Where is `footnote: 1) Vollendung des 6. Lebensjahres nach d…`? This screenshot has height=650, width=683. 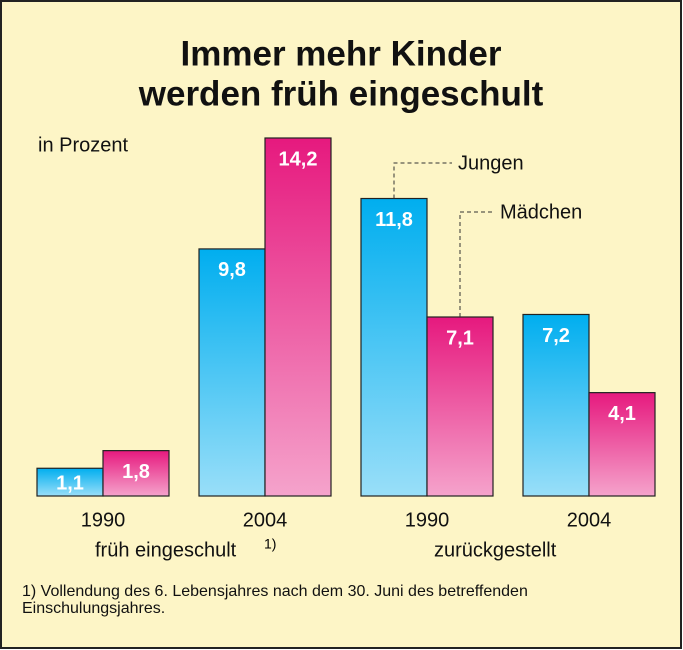 footnote: 1) Vollendung des 6. Lebensjahres nach d… is located at coordinates (275, 591).